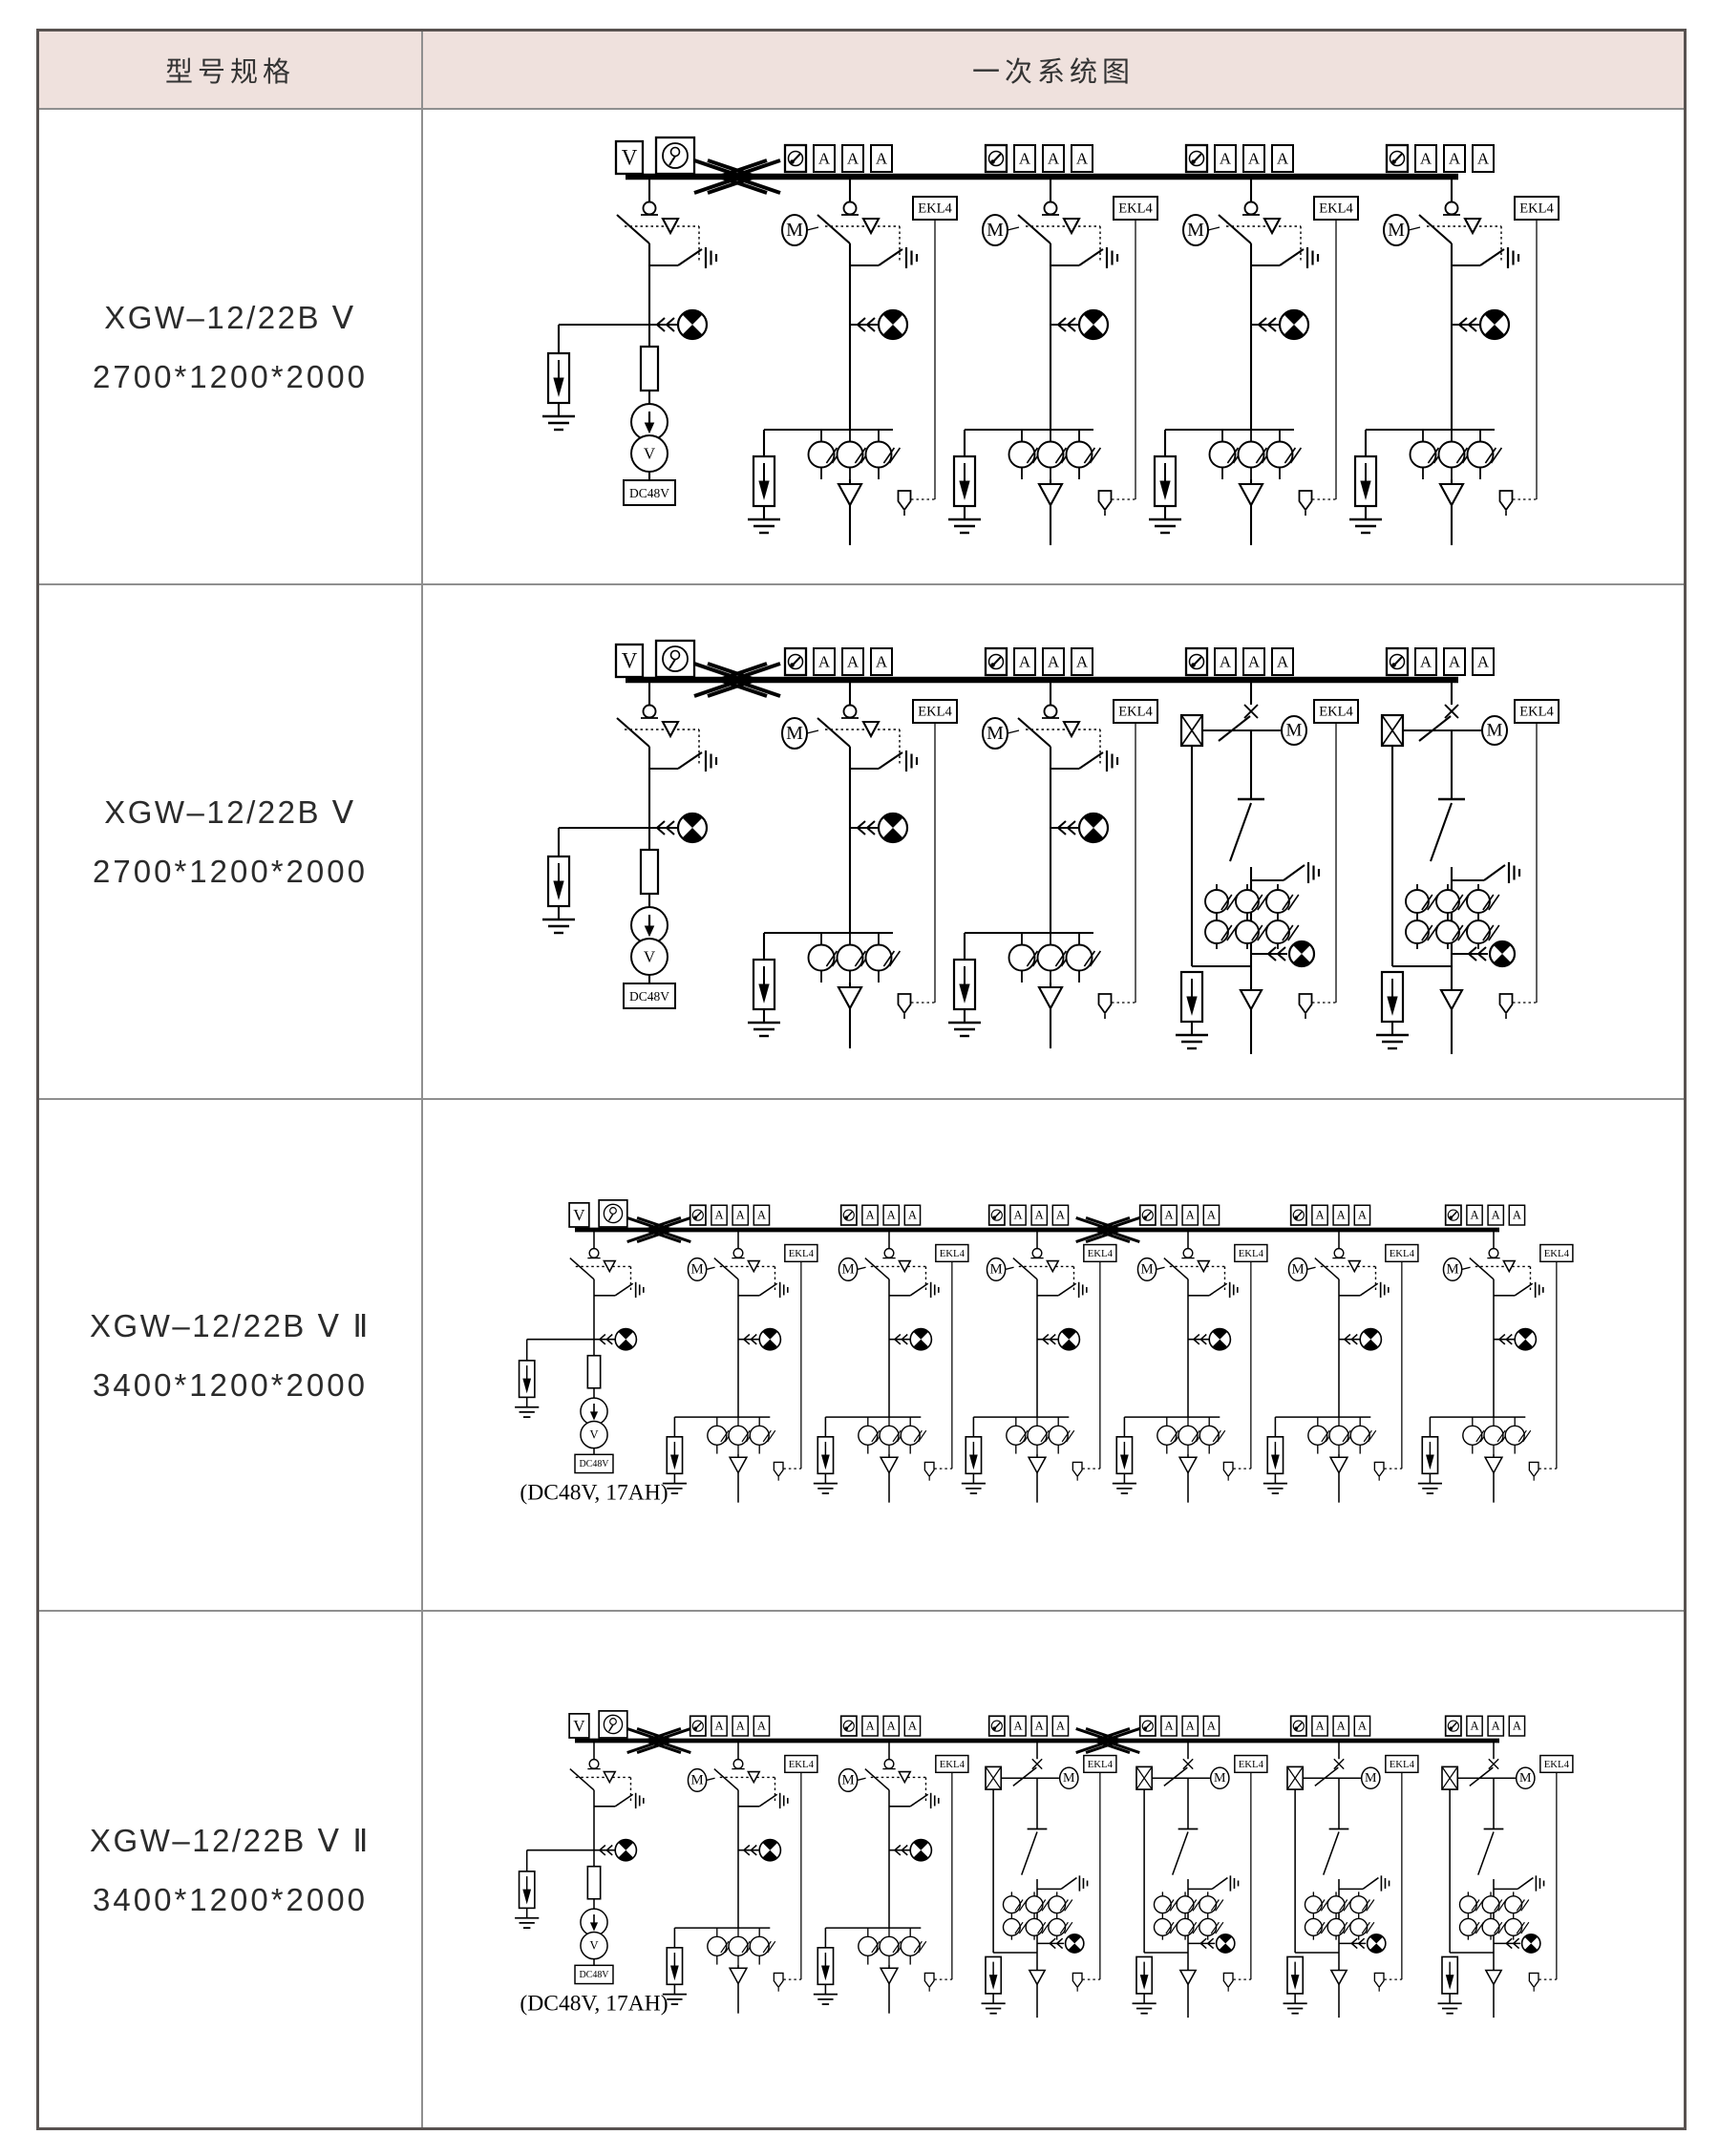  What do you see at coordinates (594, 1934) in the screenshot?
I see `voltage-transformer-icon: V` at bounding box center [594, 1934].